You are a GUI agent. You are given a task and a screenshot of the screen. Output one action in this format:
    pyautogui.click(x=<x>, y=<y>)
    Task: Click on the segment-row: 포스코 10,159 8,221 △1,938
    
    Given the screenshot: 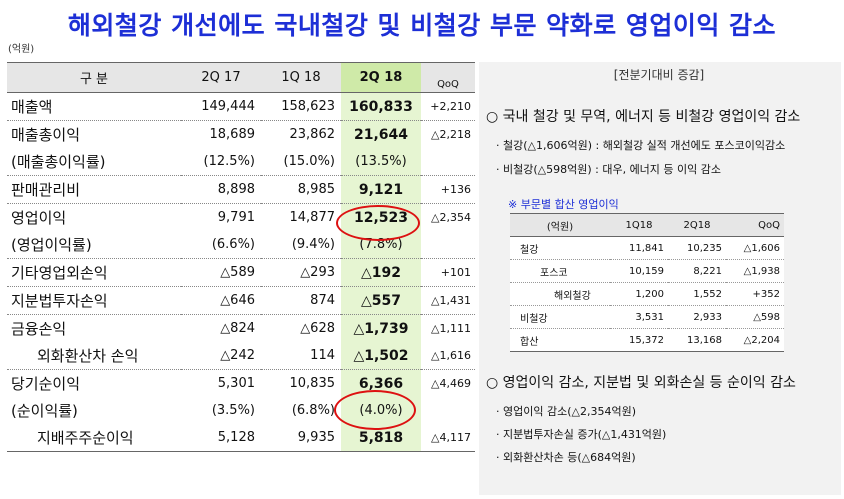 What is the action you would take?
    pyautogui.click(x=647, y=271)
    